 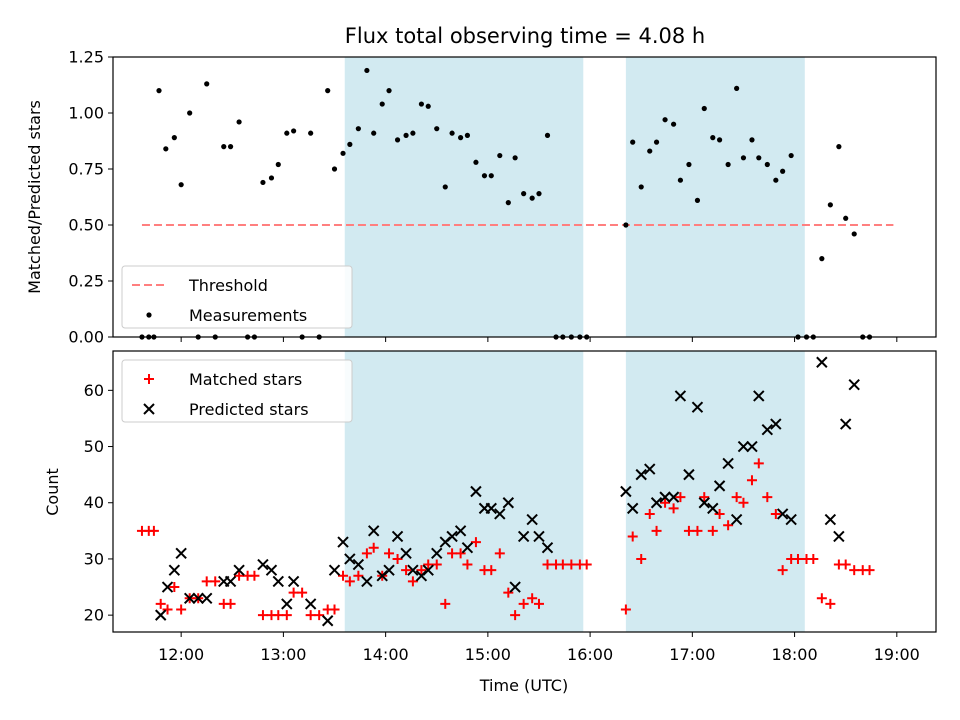 What do you see at coordinates (149, 379) in the screenshot?
I see `legend-swatch` at bounding box center [149, 379].